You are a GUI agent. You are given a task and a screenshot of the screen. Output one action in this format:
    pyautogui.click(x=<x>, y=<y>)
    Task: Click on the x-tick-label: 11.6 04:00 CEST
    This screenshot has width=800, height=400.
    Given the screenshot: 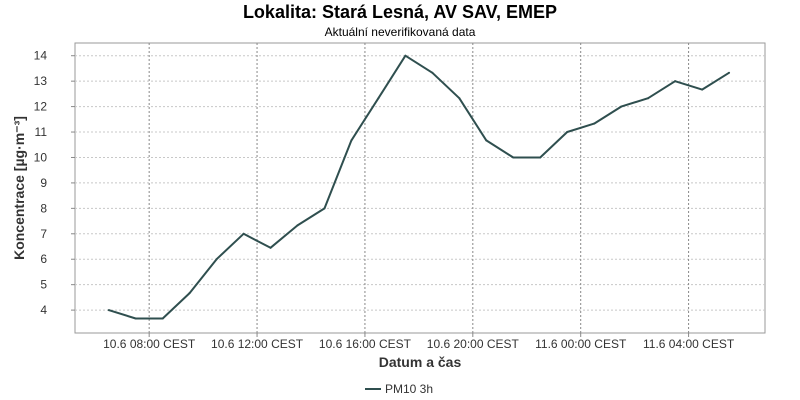 What is the action you would take?
    pyautogui.click(x=689, y=344)
    